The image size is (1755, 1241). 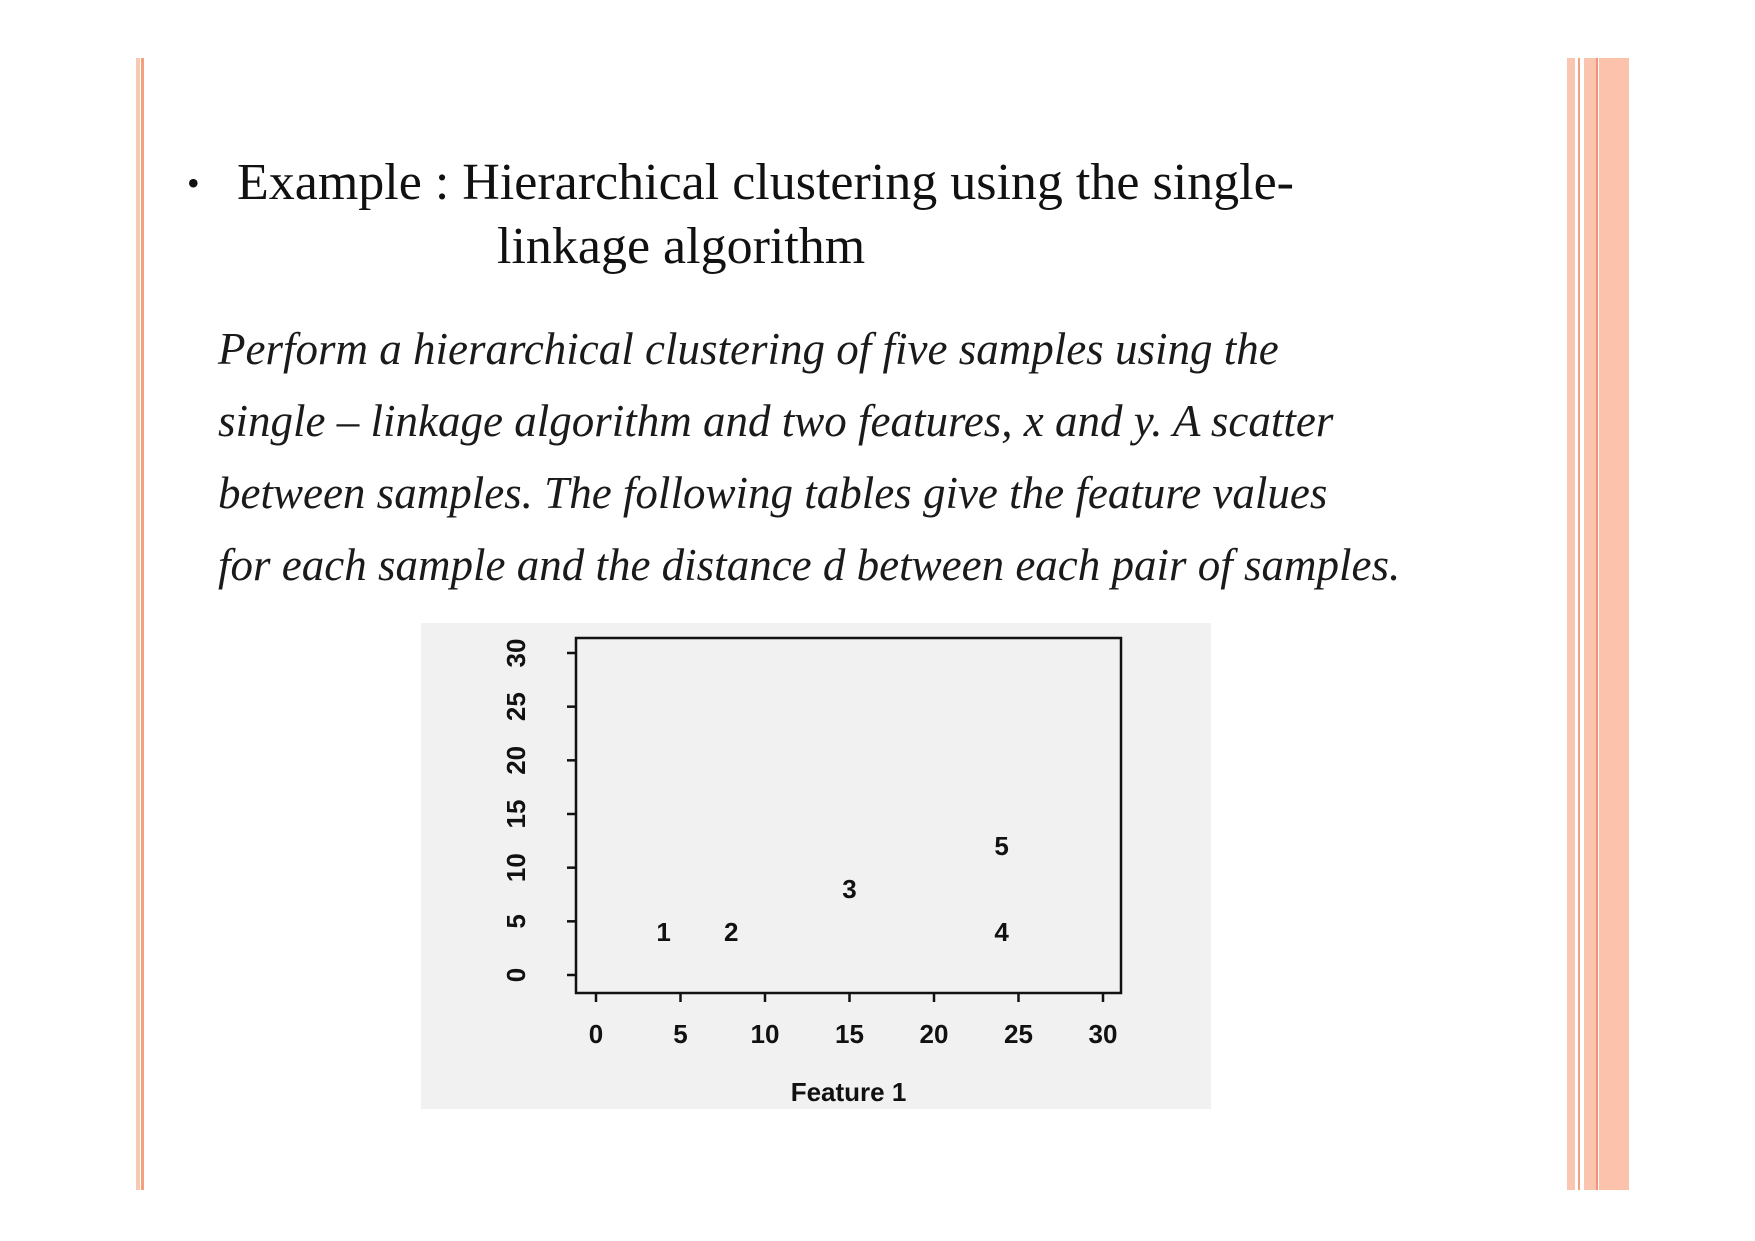 What do you see at coordinates (516, 867) in the screenshot?
I see `y-tick-label: 10` at bounding box center [516, 867].